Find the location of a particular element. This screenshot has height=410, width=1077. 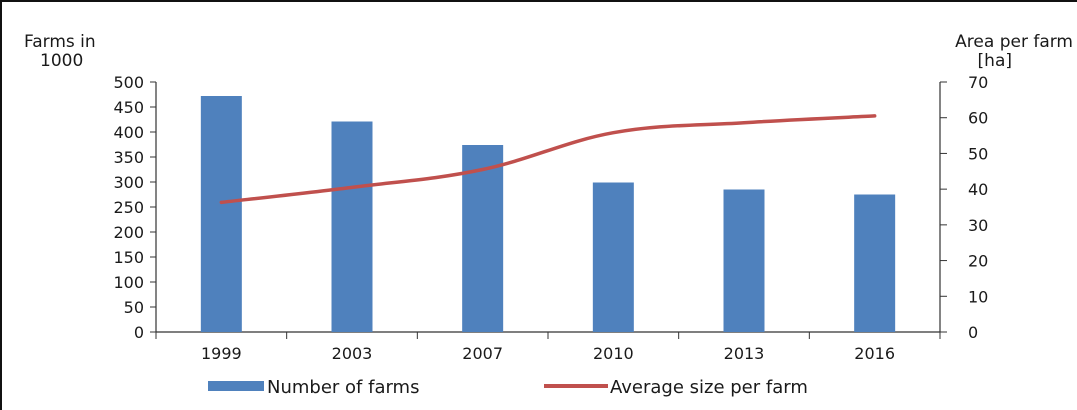

right-tick-label: 60 is located at coordinates (978, 118).